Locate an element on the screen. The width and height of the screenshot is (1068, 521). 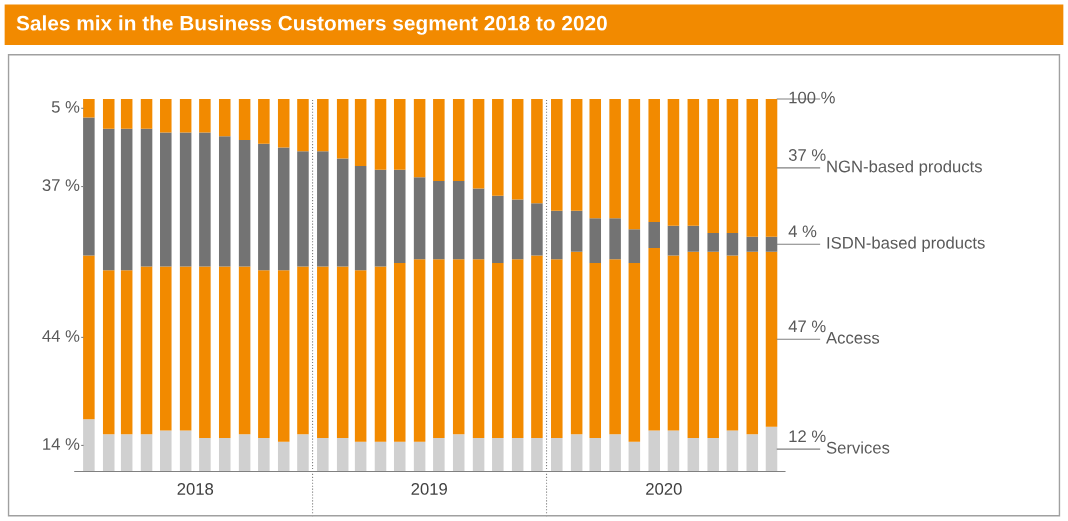
annotation: 100 % is located at coordinates (812, 97).